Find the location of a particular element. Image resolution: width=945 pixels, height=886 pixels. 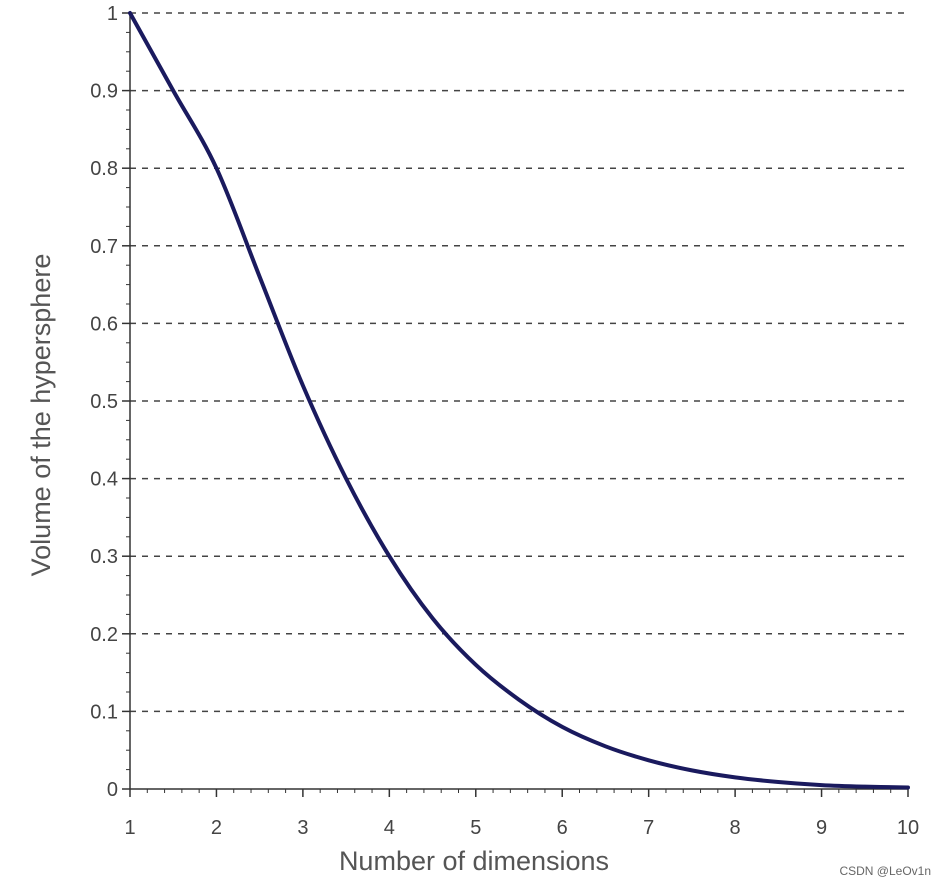

x-tick-label-4: 5 is located at coordinates (475, 828).